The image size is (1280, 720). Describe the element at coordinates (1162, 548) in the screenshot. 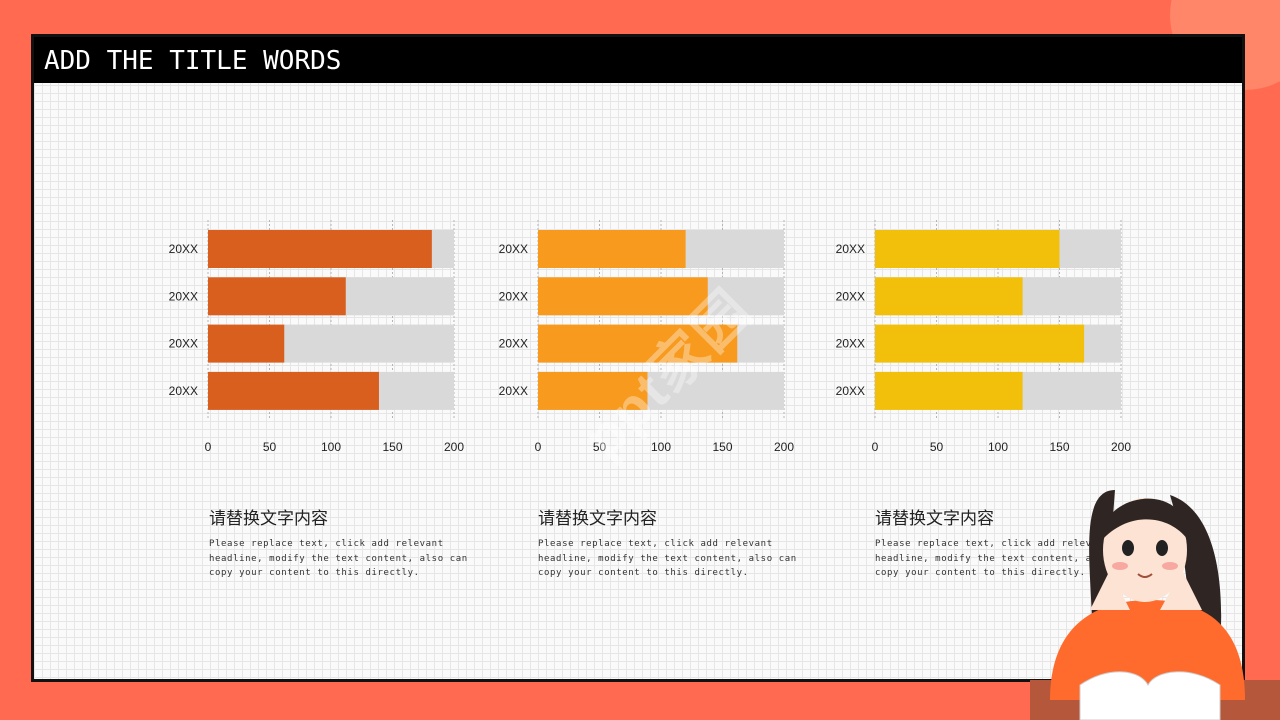

I see `right-eye` at that location.